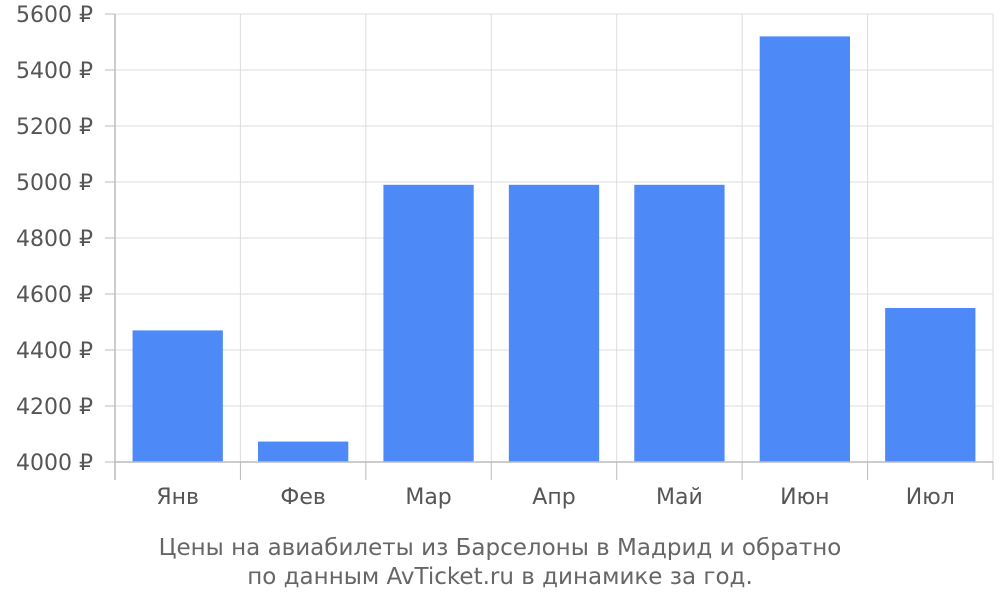 The height and width of the screenshot is (600, 1000). I want to click on y-tick-label: 4800 ₽, so click(54, 239).